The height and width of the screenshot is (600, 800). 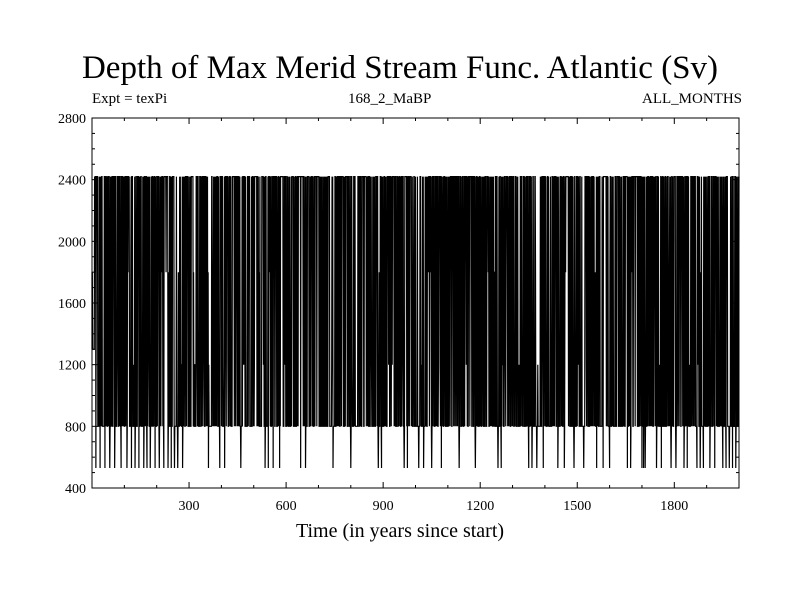 What do you see at coordinates (189, 506) in the screenshot?
I see `x-tick-label: 300` at bounding box center [189, 506].